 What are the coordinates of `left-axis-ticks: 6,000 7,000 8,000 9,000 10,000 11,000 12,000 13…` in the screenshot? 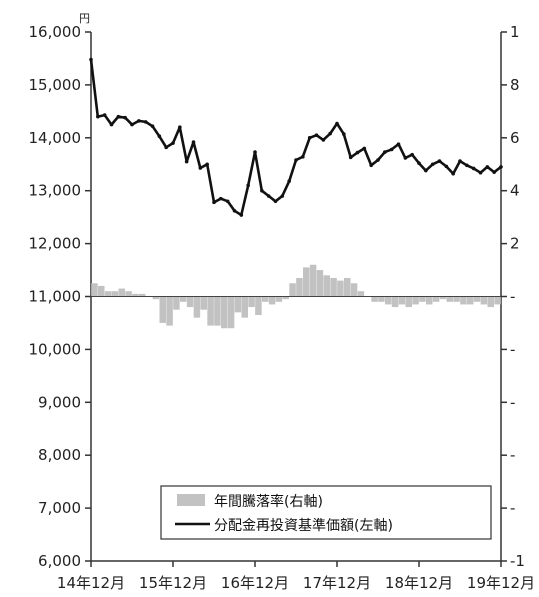 It's located at (60, 296).